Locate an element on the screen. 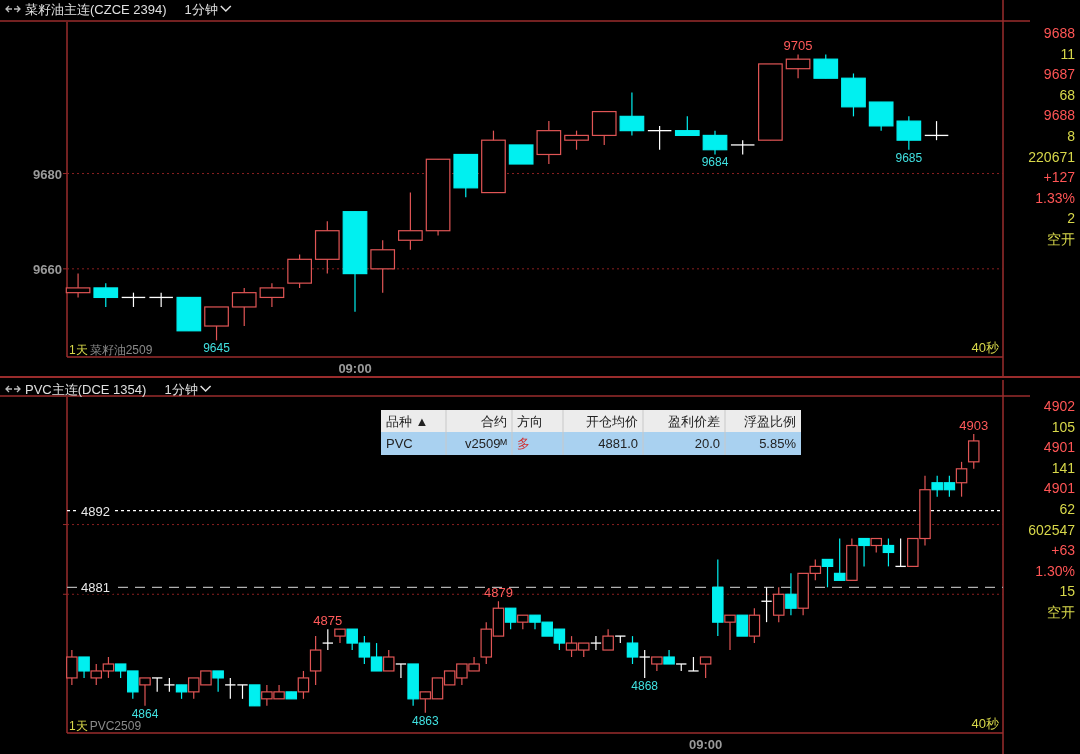  y-tick-label: 9660 is located at coordinates (47, 269).